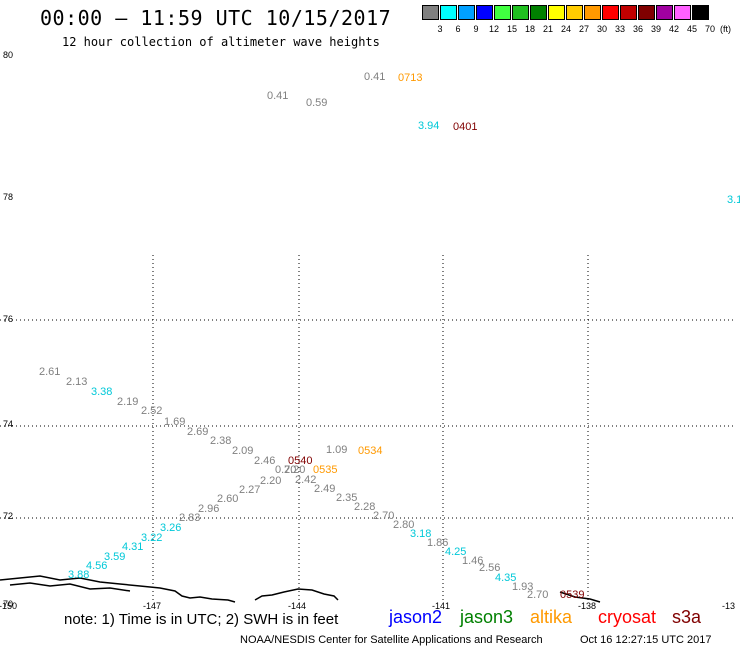 This screenshot has height=650, width=740. Describe the element at coordinates (619, 29) in the screenshot. I see `legend-label: 33` at that location.